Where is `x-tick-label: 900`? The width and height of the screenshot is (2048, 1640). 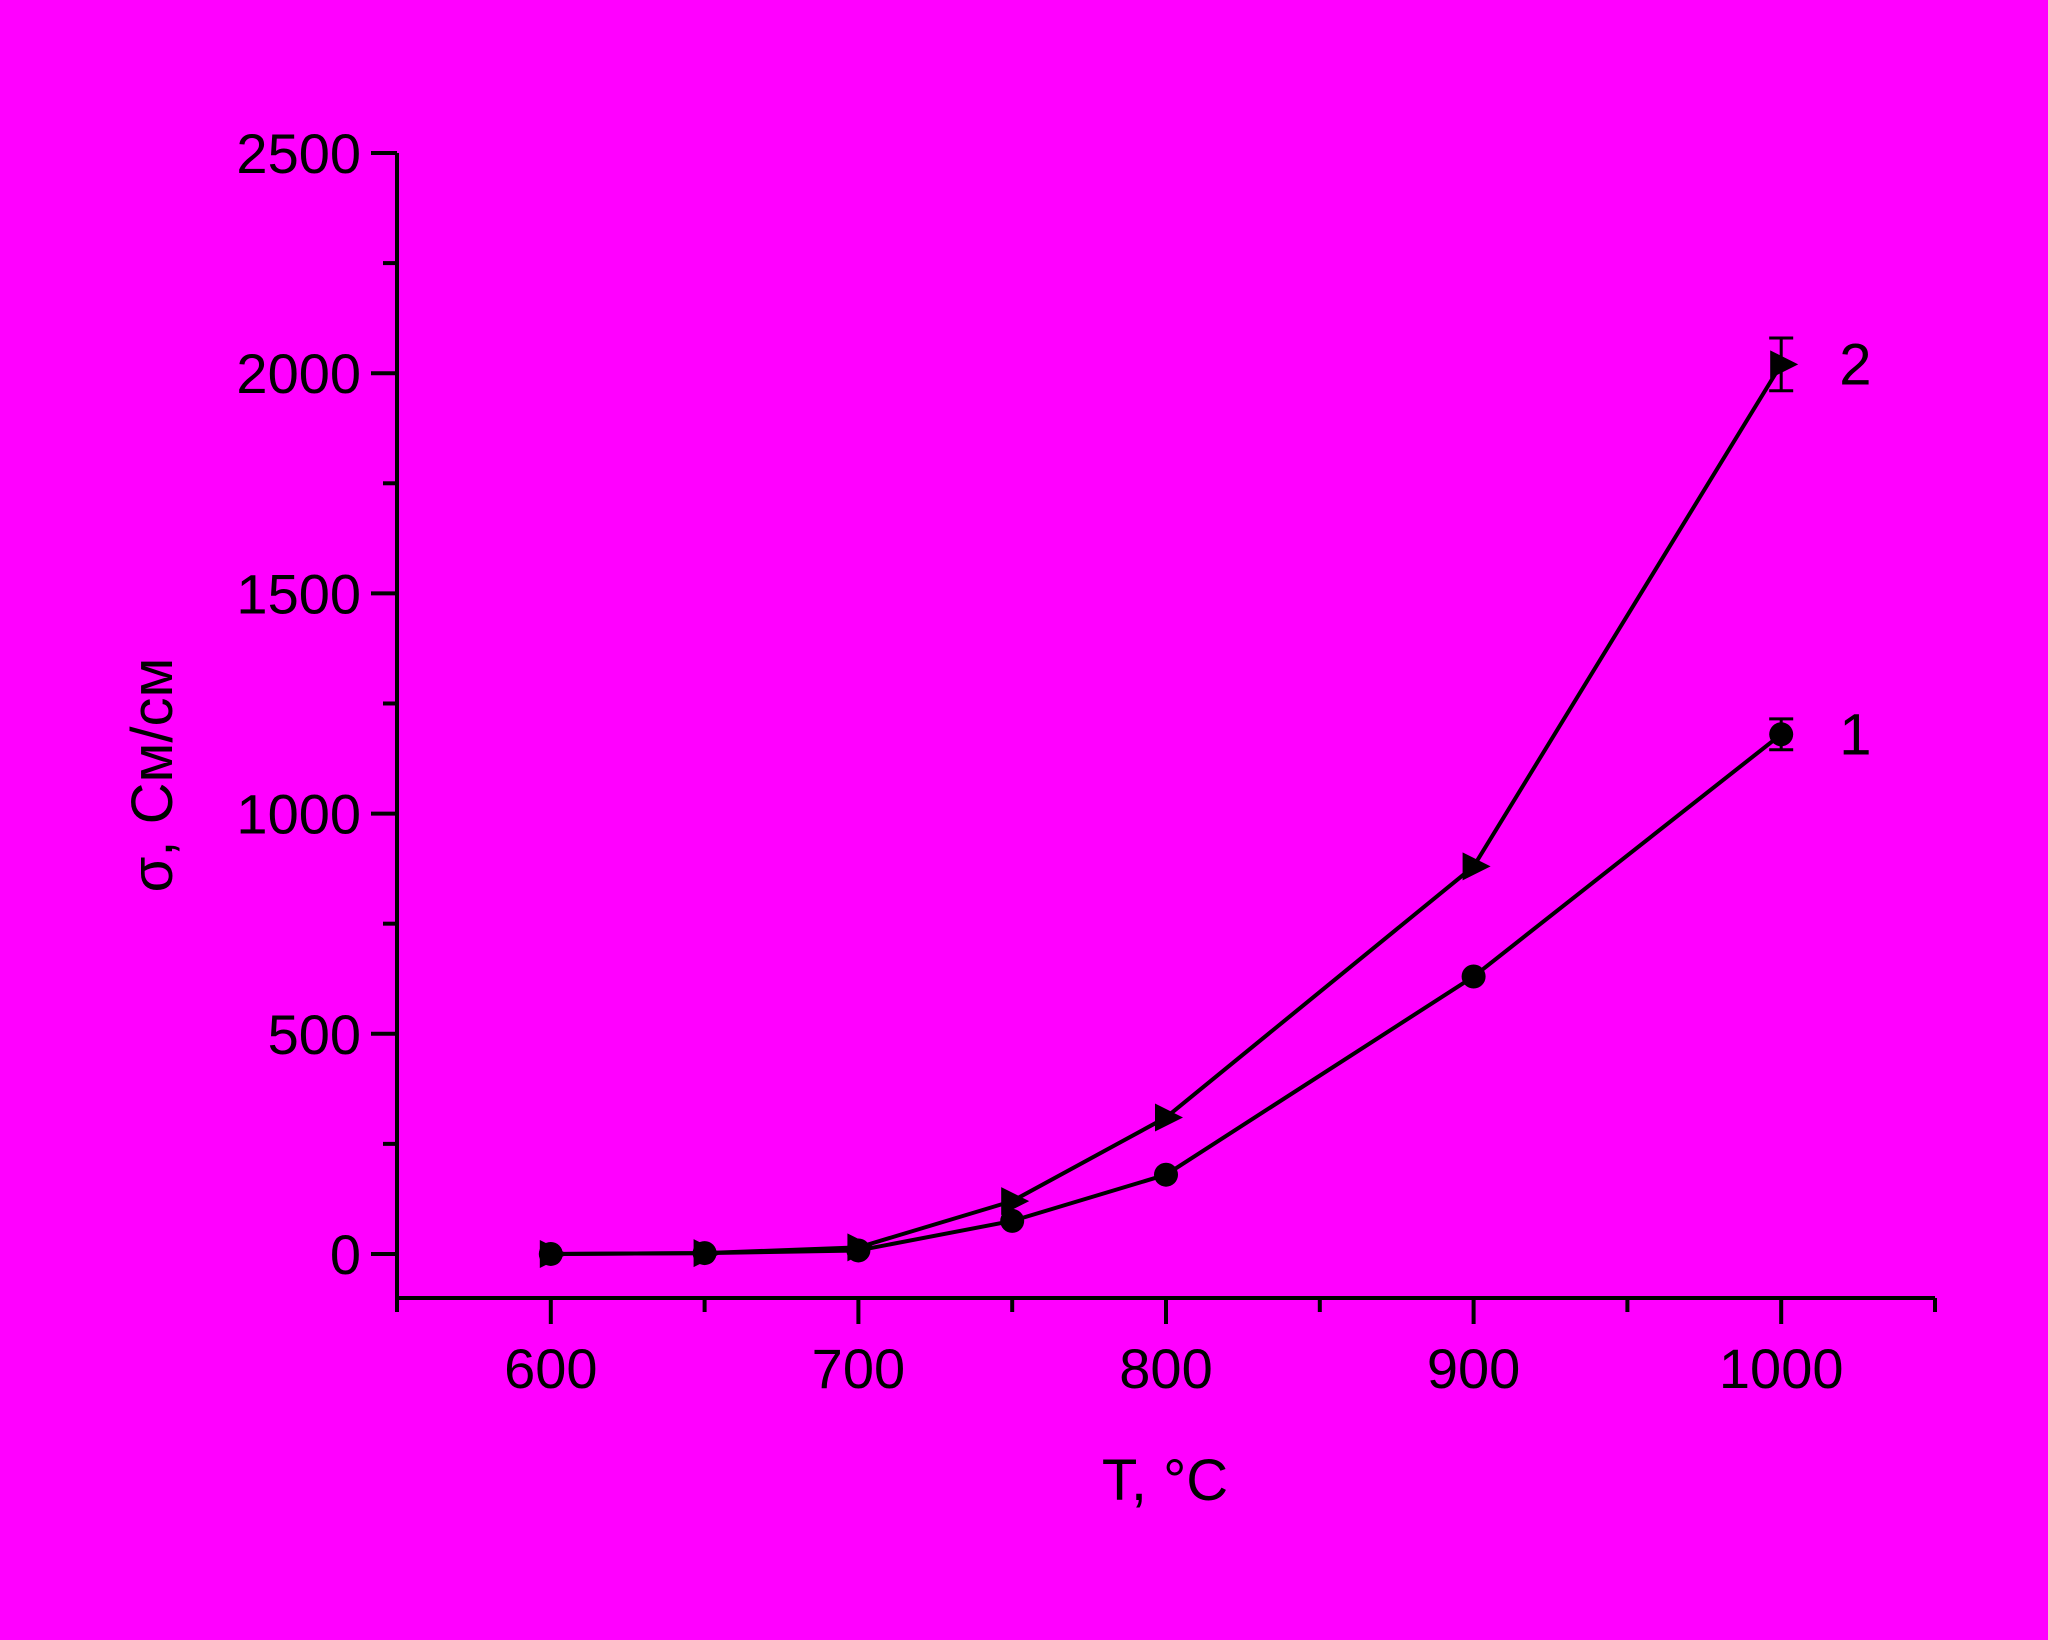
x-tick-label: 900 is located at coordinates (1473, 1368).